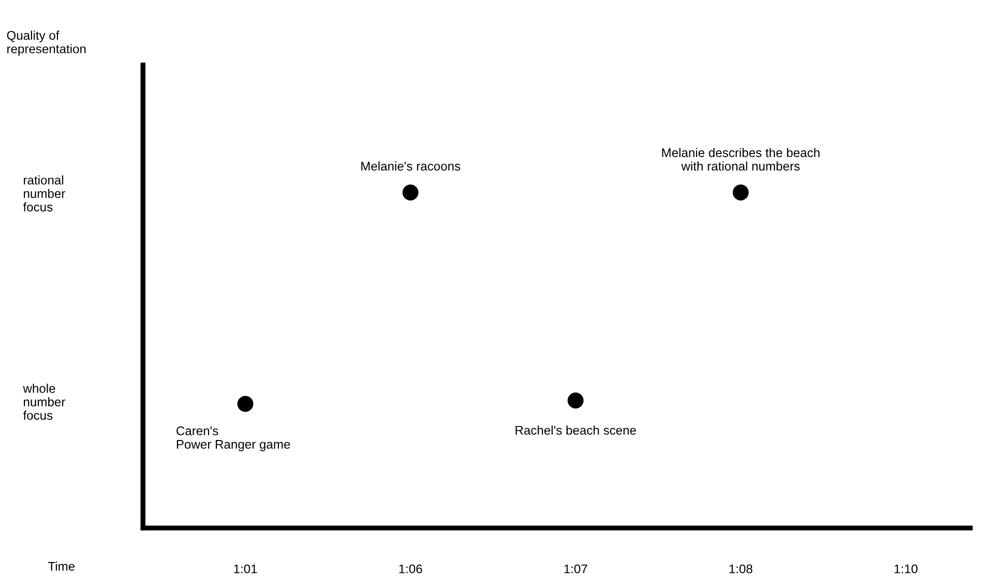 The height and width of the screenshot is (578, 986). Describe the element at coordinates (61, 566) in the screenshot. I see `text: Time` at that location.